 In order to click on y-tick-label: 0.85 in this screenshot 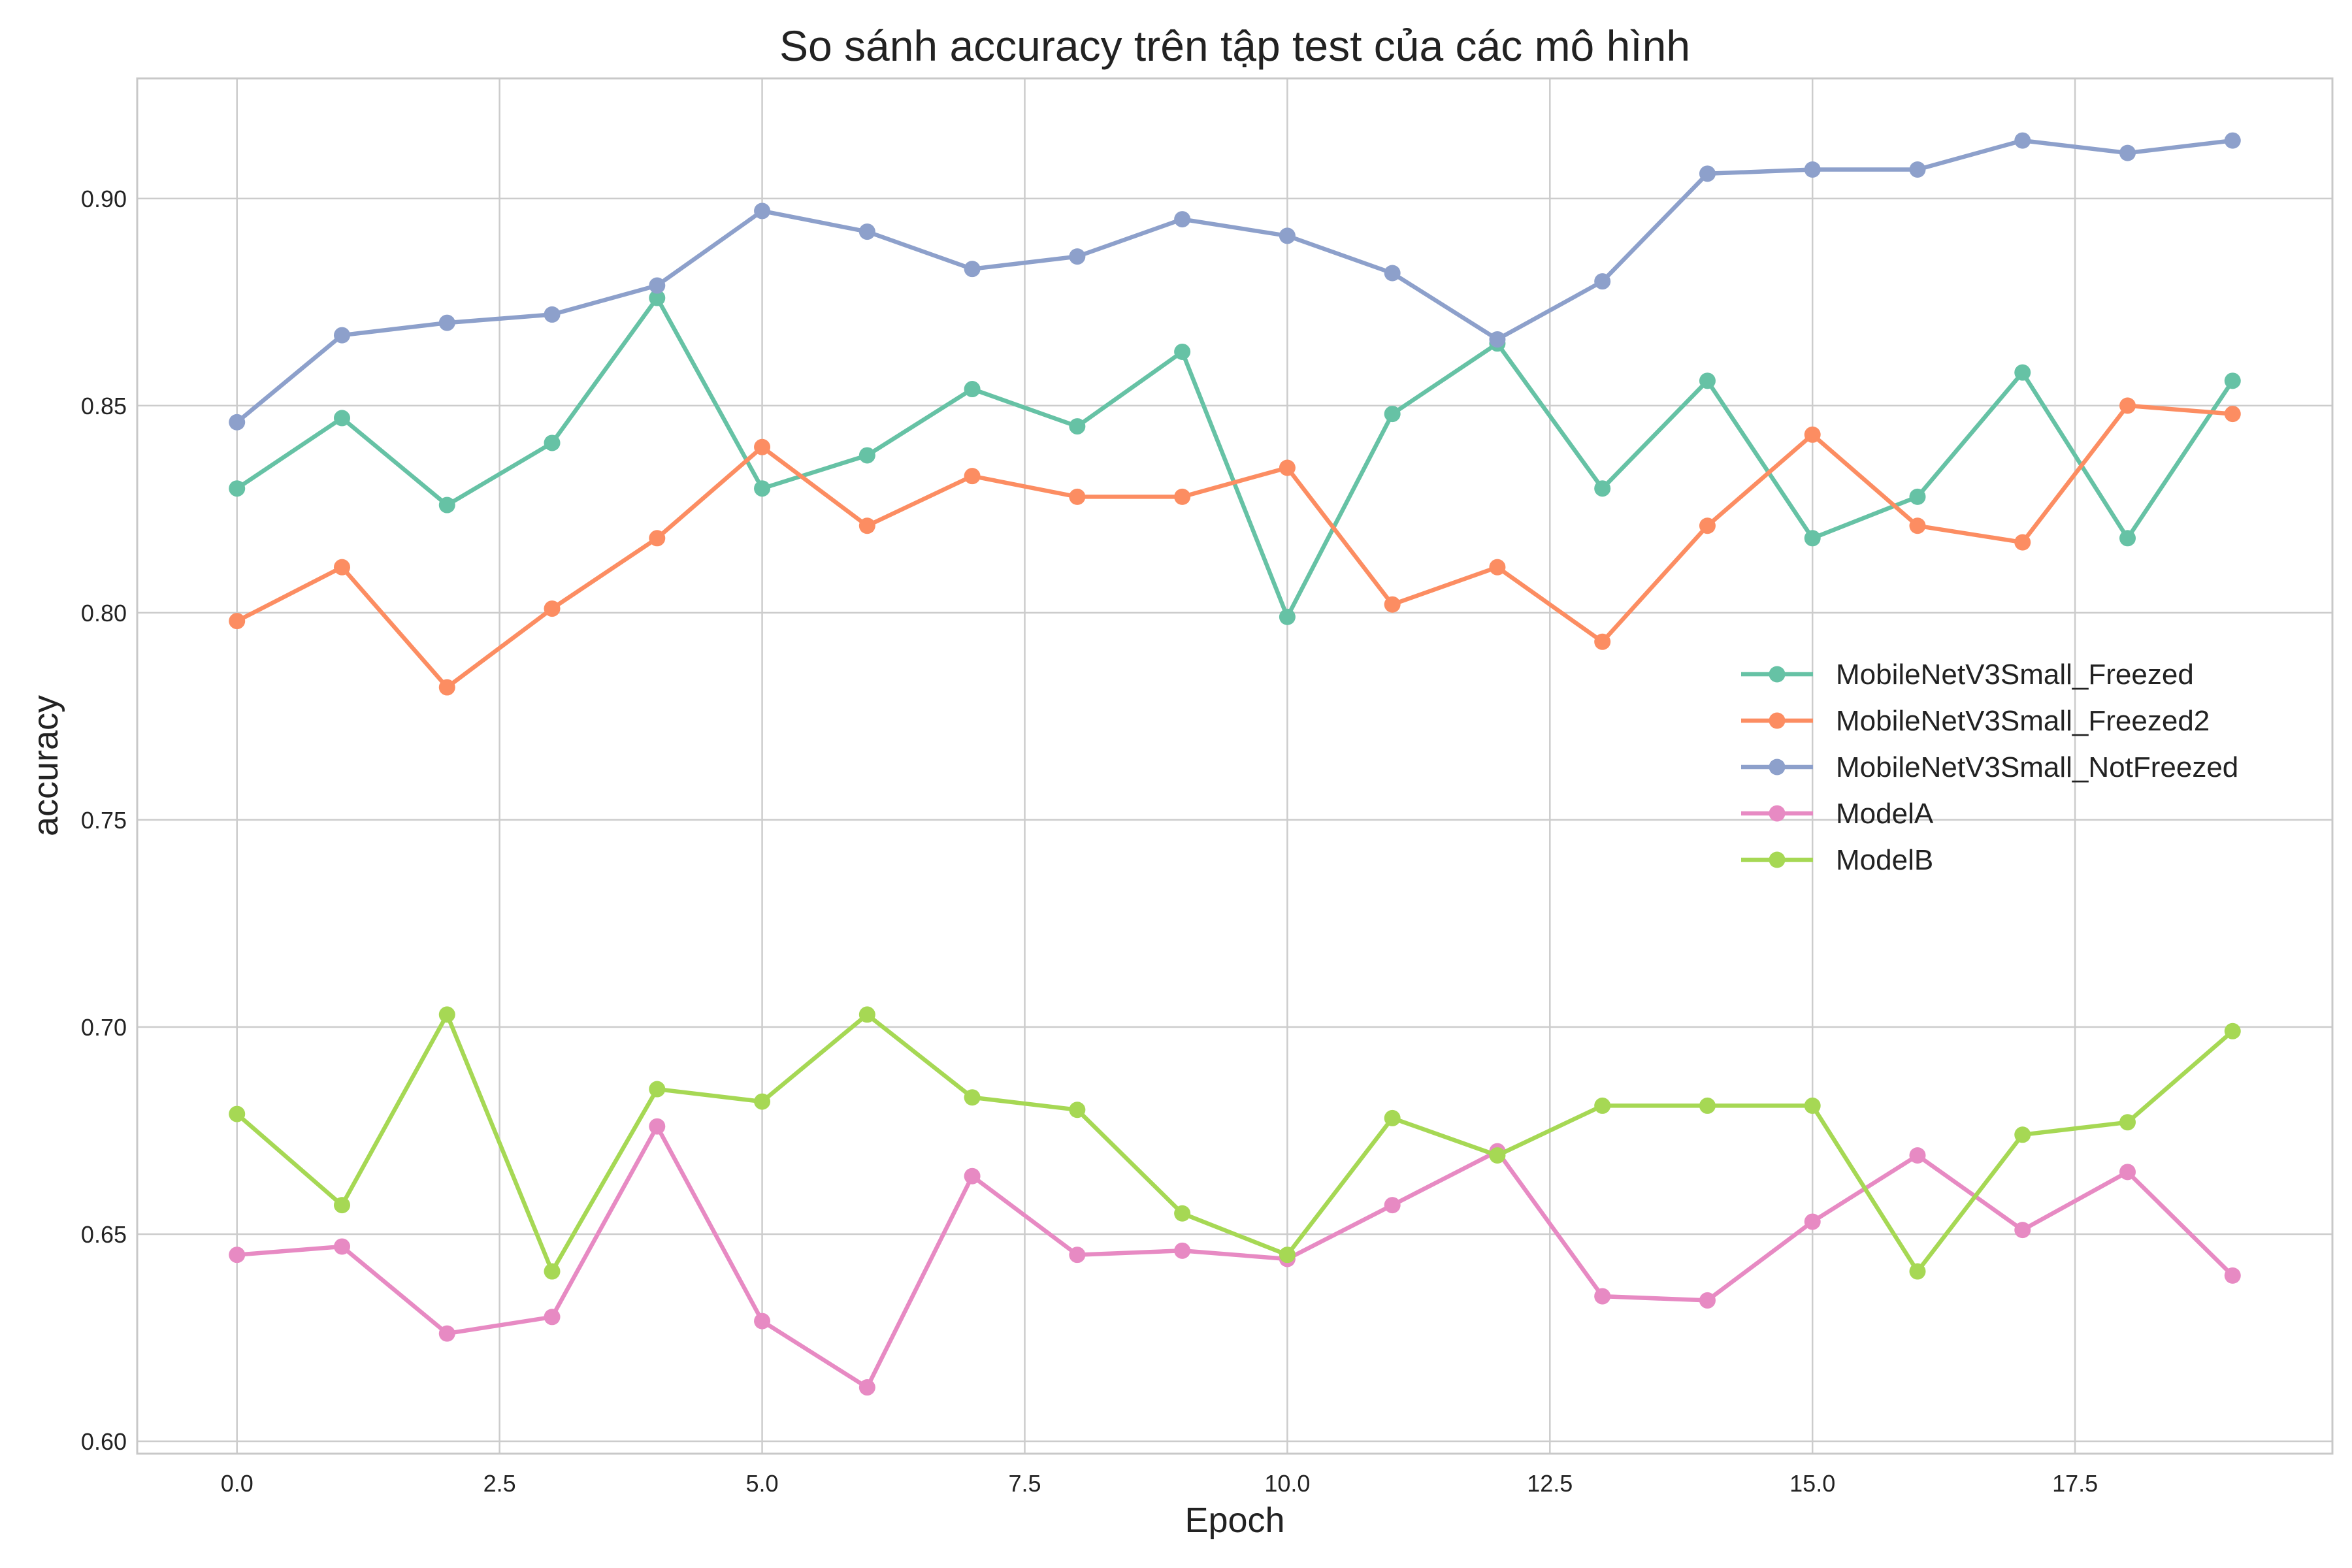, I will do `click(104, 406)`.